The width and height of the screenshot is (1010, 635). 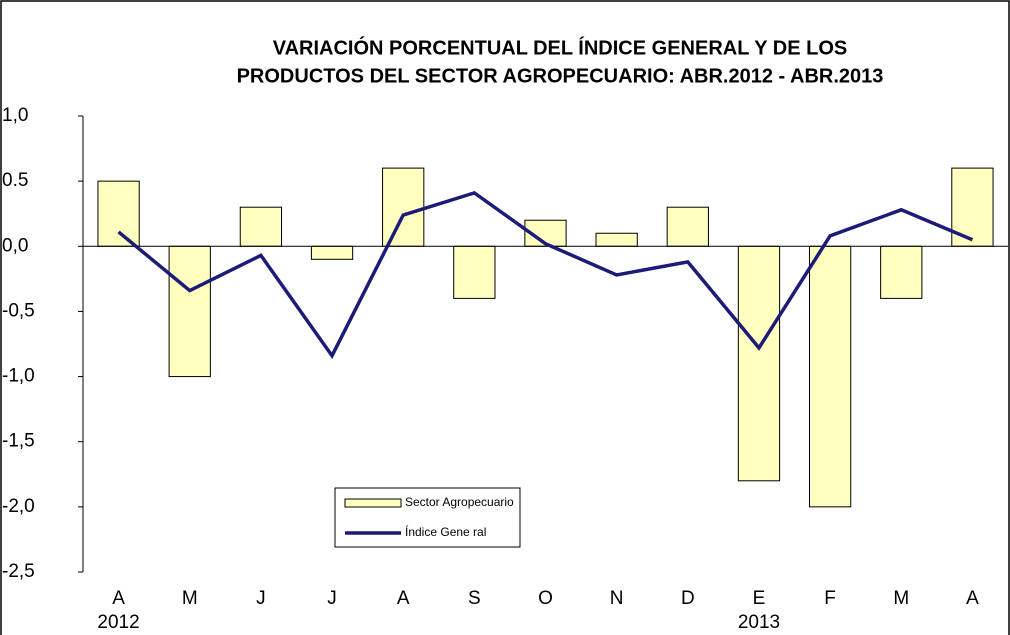 I want to click on x-tick-label: N, so click(x=617, y=598).